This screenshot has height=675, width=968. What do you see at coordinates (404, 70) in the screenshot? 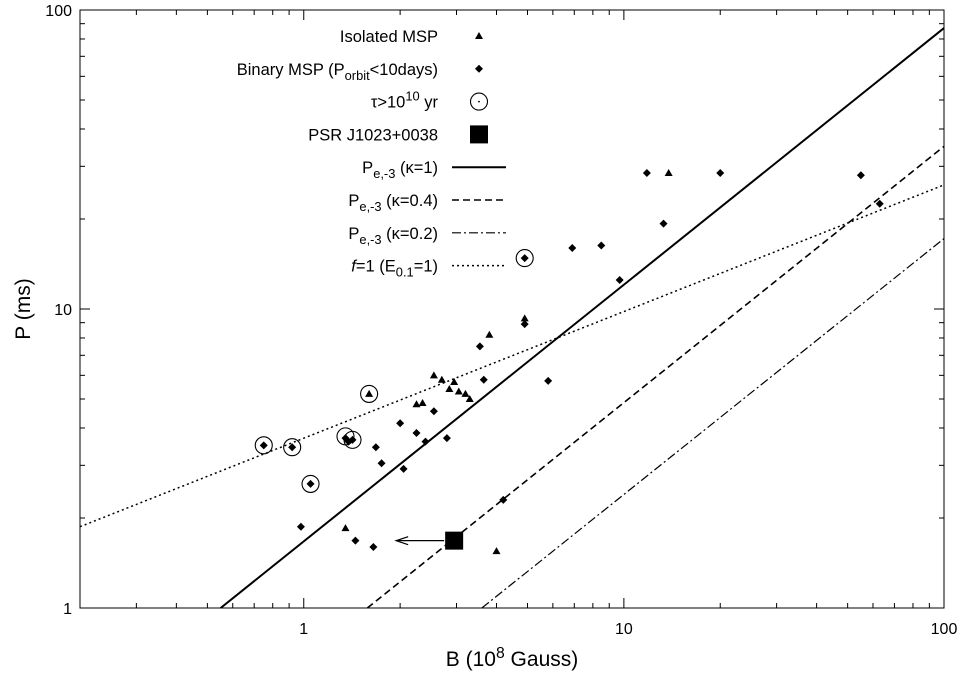
I see `legend-1-part-2: <10days)` at bounding box center [404, 70].